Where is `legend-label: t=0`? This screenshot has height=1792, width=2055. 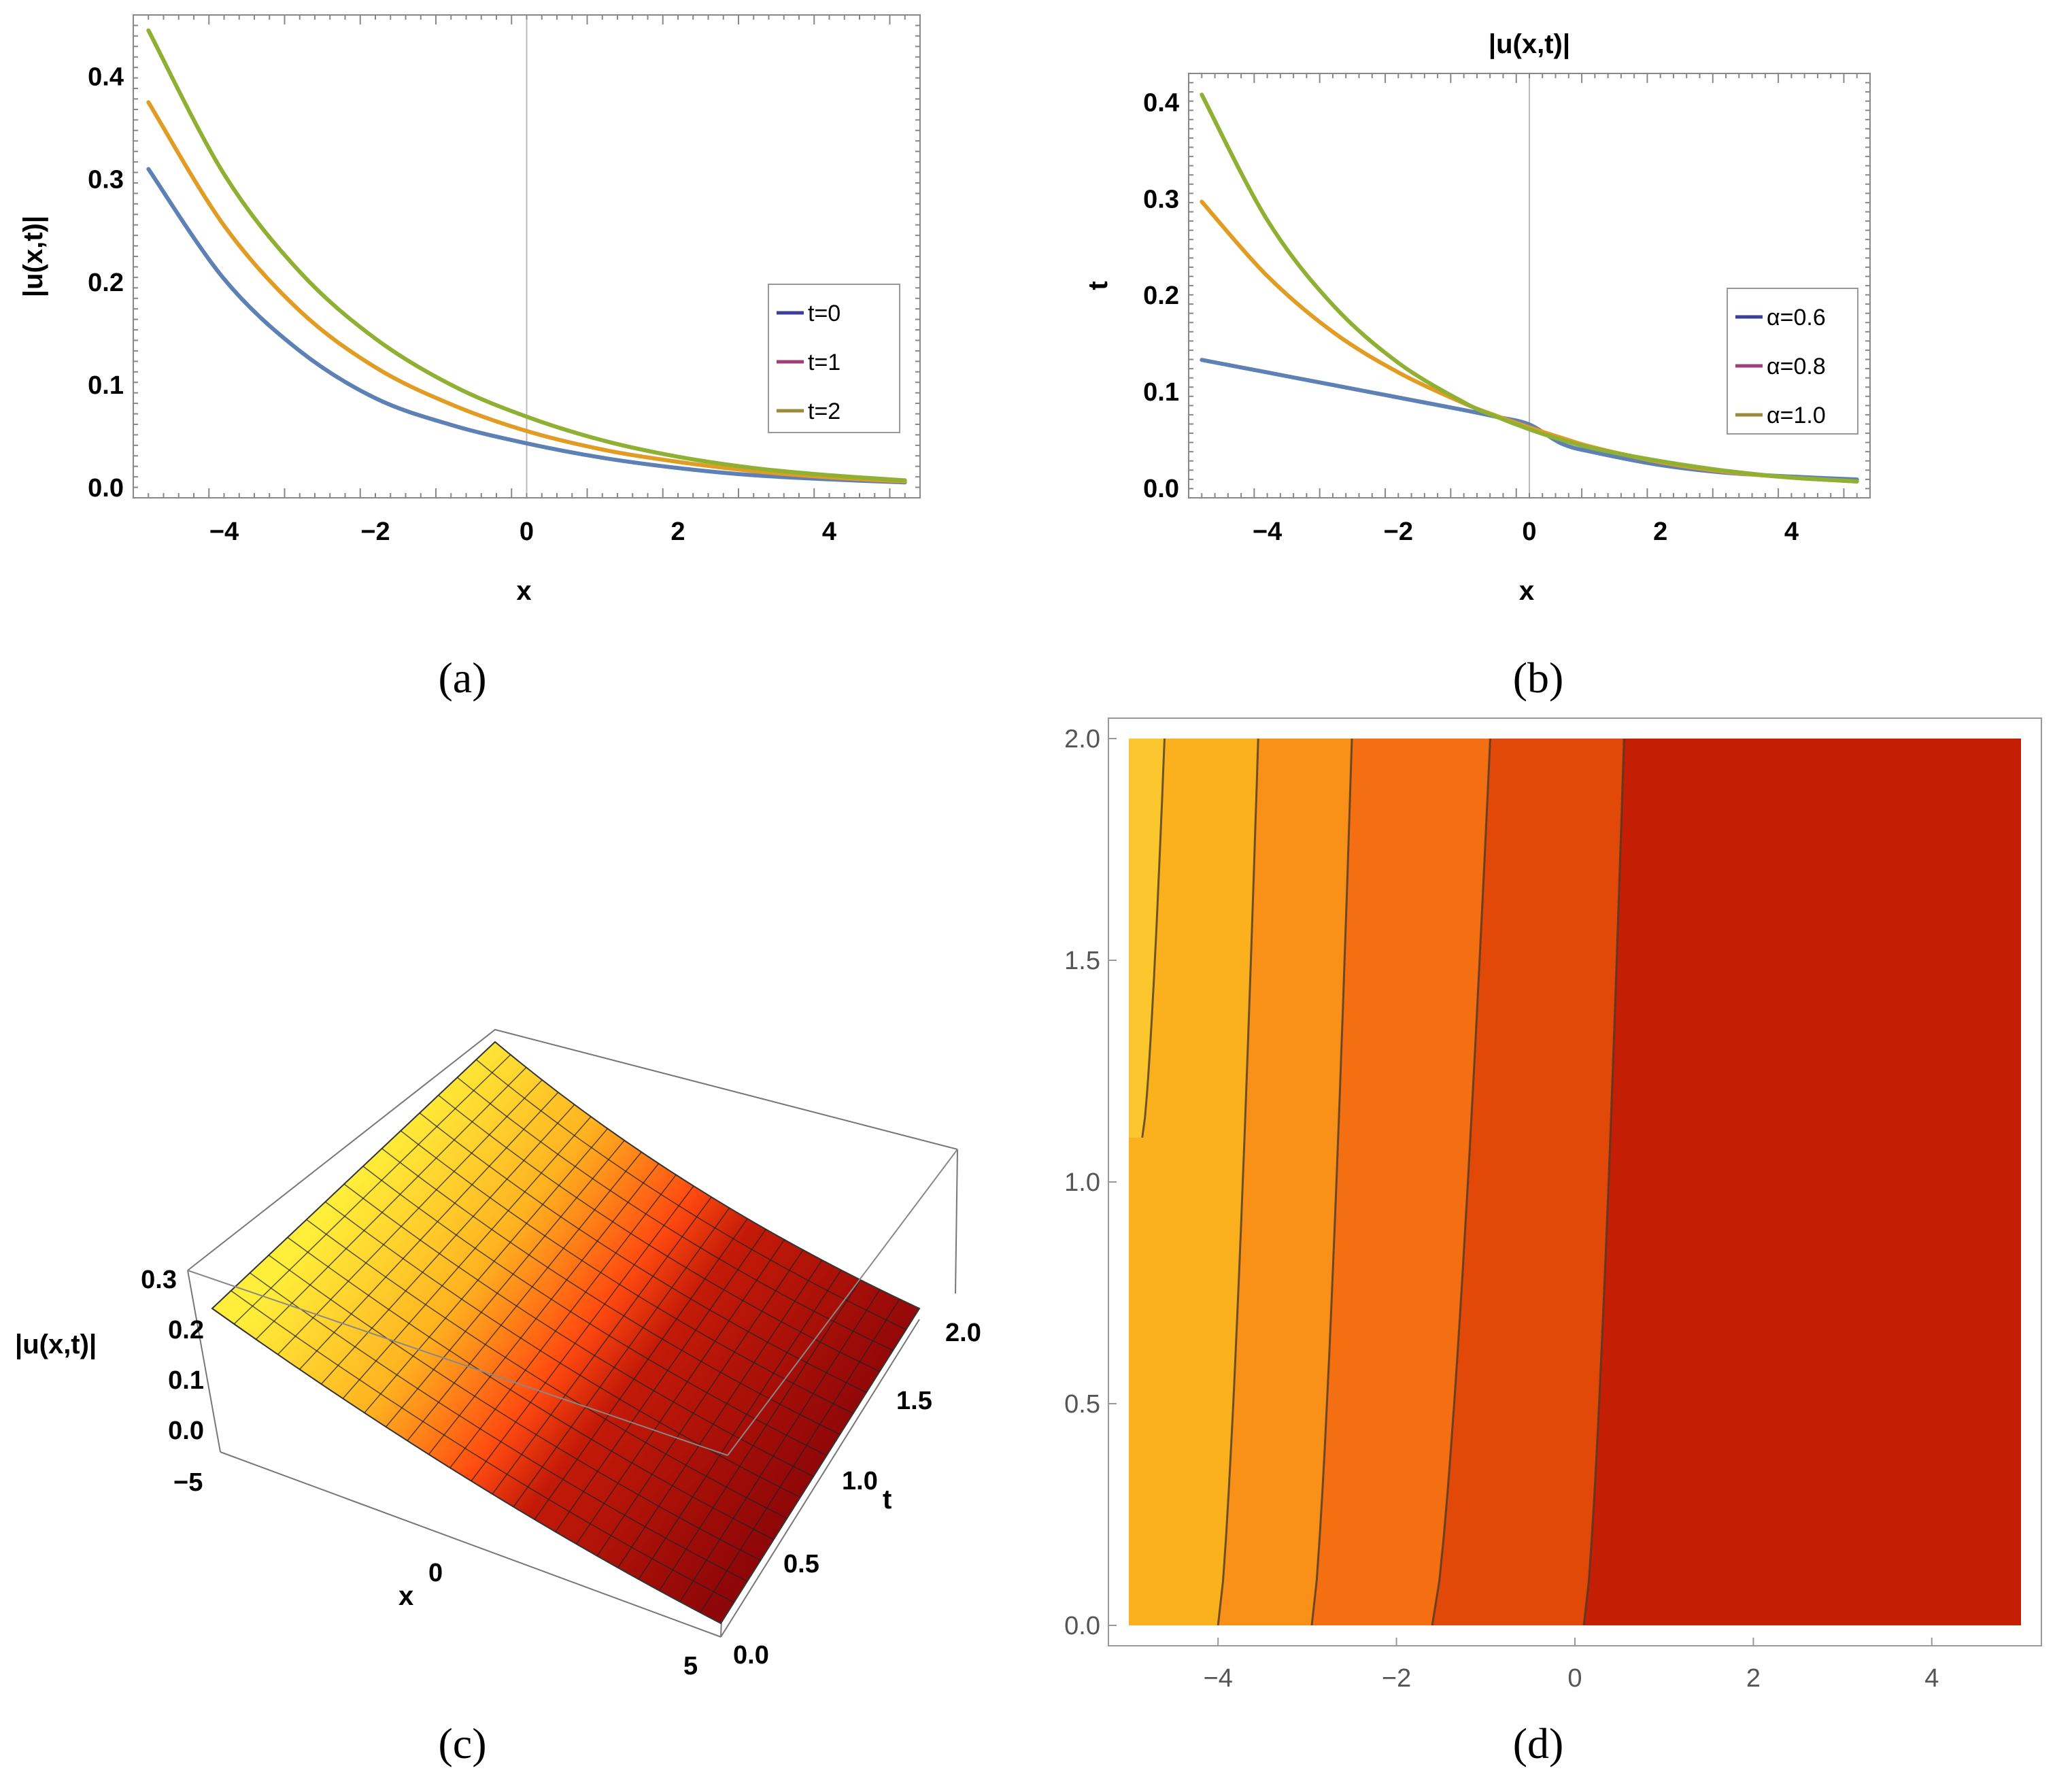 legend-label: t=0 is located at coordinates (824, 313).